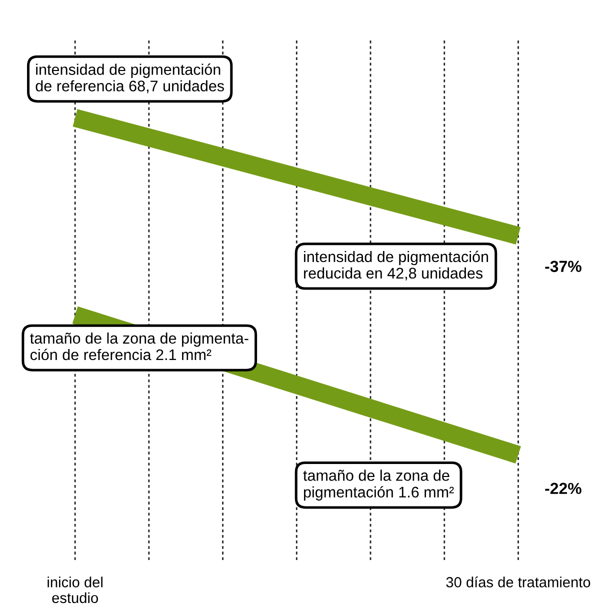 The image size is (603, 614). What do you see at coordinates (563, 488) in the screenshot?
I see `text: -22%` at bounding box center [563, 488].